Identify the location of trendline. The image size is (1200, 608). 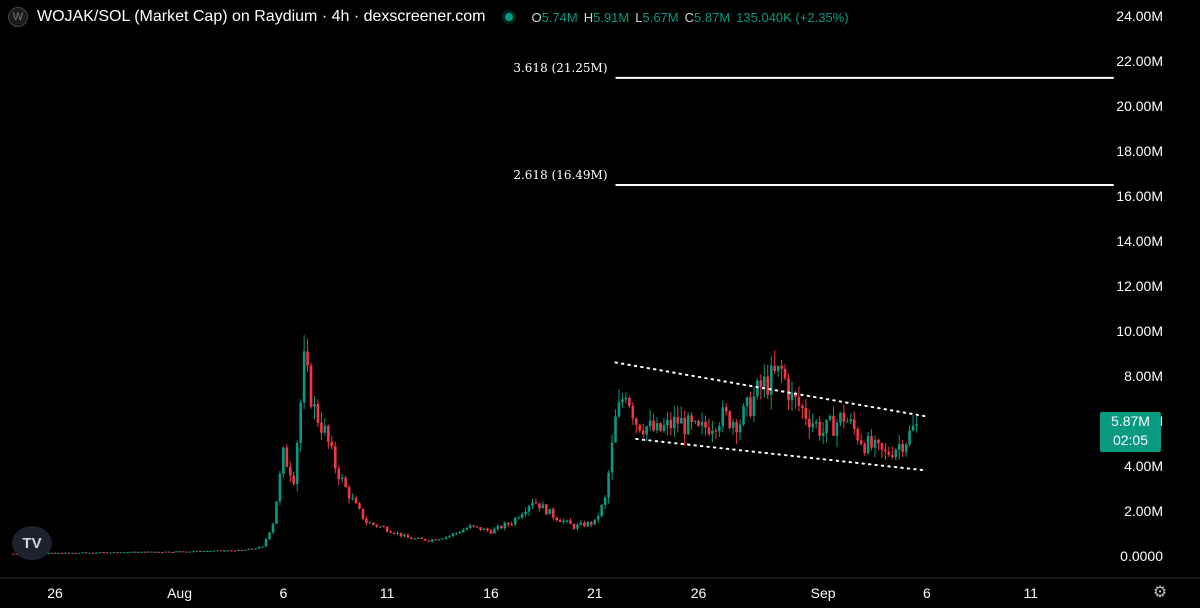
(771, 389).